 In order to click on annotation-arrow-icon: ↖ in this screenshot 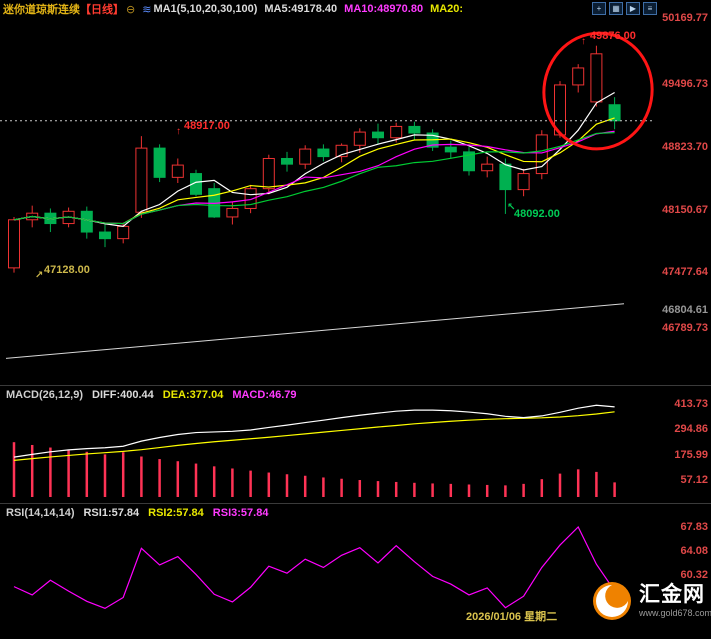, I will do `click(511, 207)`.